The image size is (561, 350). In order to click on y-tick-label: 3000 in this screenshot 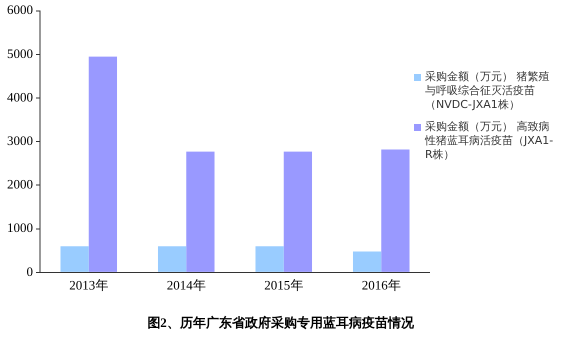, I will do `click(20, 140)`.